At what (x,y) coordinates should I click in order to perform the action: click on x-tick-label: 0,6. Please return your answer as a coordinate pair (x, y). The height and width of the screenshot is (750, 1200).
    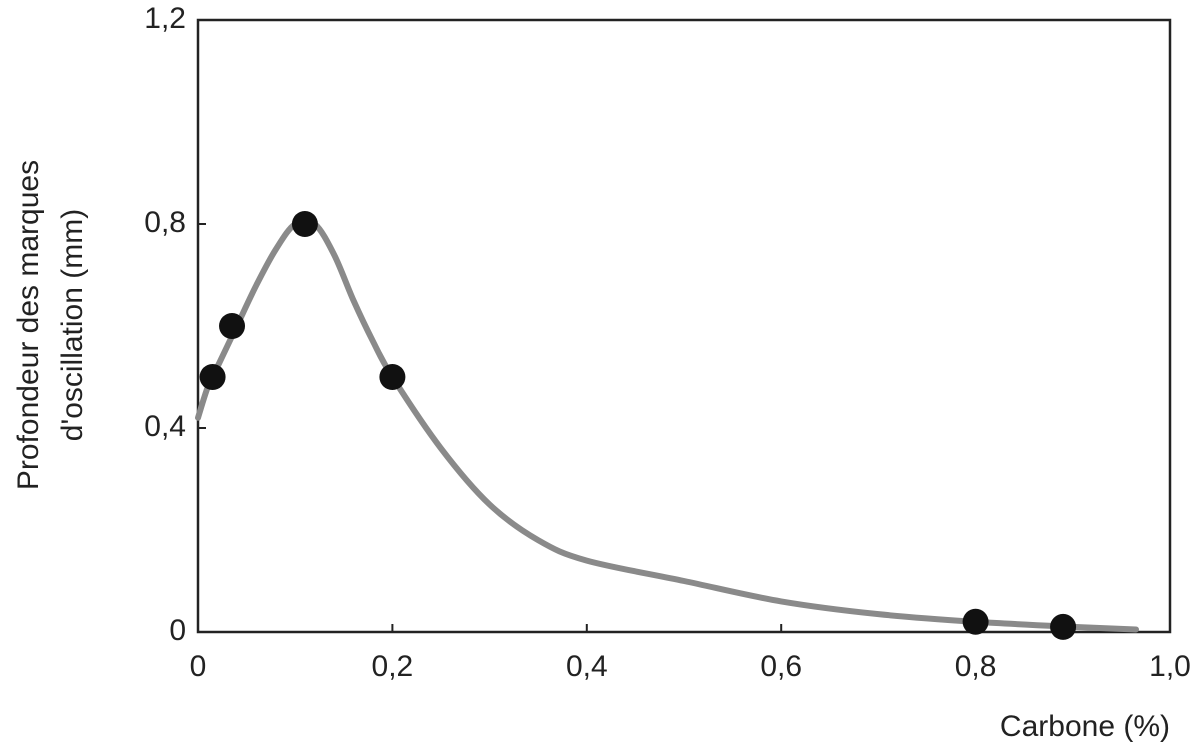
    Looking at the image, I should click on (781, 666).